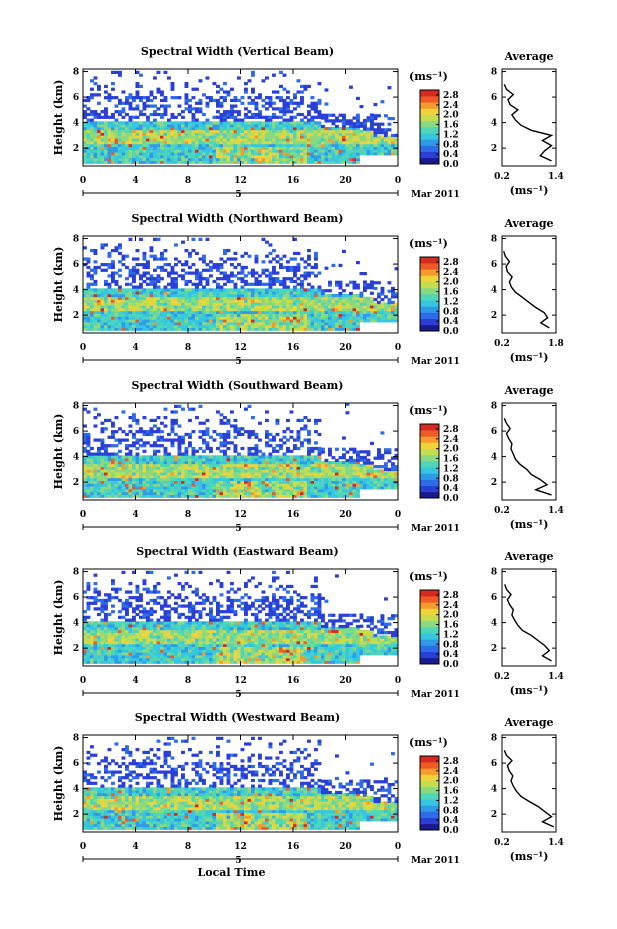 The width and height of the screenshot is (617, 929). Describe the element at coordinates (429, 328) in the screenshot. I see `colorbar-swatch` at that location.